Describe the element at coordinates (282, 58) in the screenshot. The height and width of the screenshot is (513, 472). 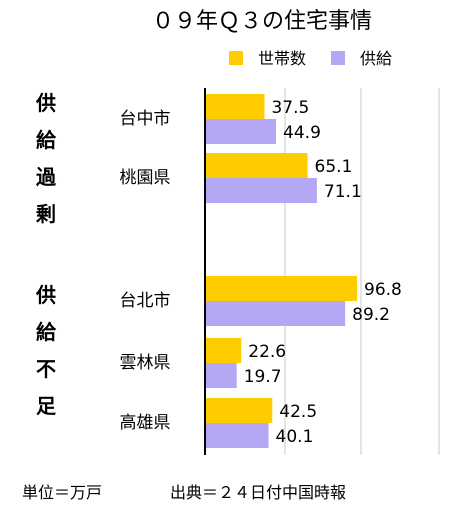
I see `legend-label-households: 世帯数` at that location.